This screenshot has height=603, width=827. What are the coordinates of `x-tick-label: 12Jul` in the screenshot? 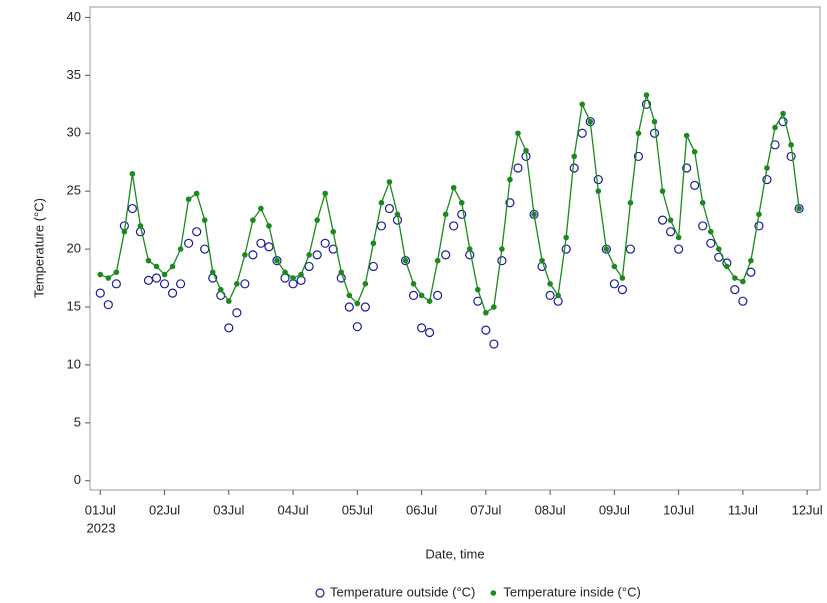 It's located at (807, 509).